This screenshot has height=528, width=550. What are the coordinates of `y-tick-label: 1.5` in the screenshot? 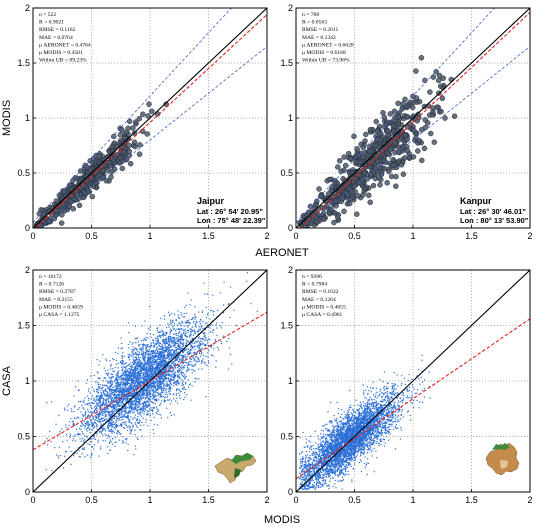 It's located at (23, 63).